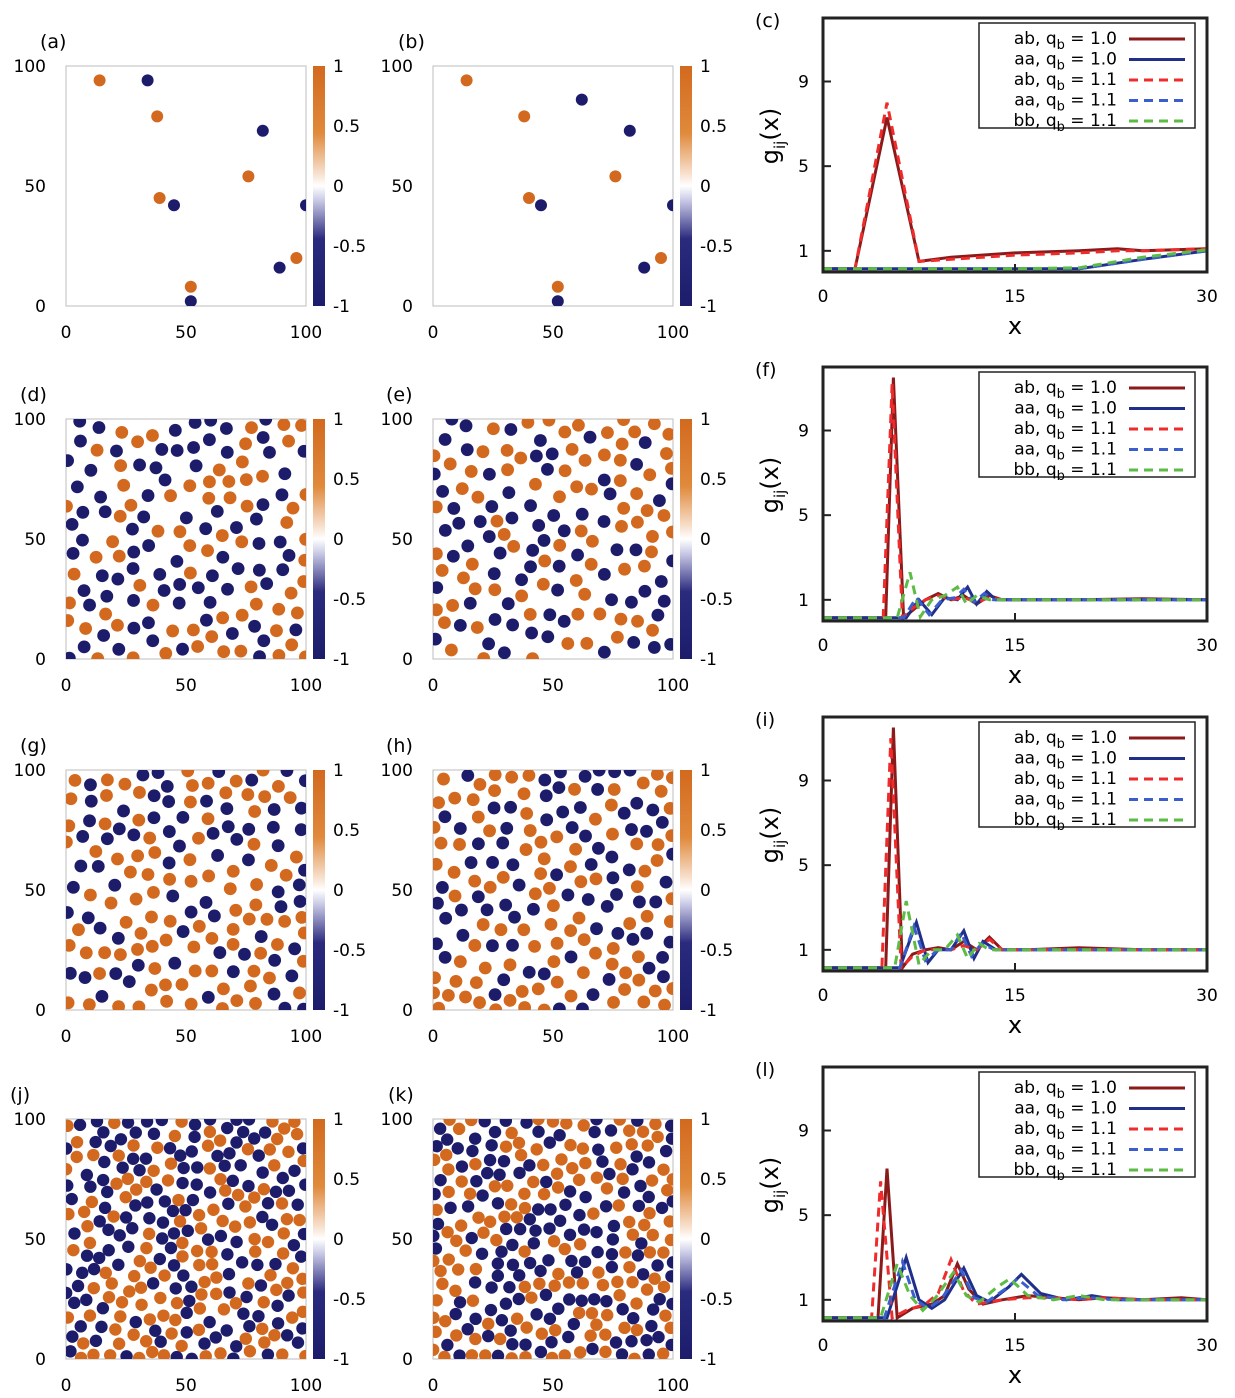 This screenshot has height=1398, width=1235. I want to click on map-panel: (a) 0 50 100 0 50 100 1 0.5 0 -0.5 -1, so click(190, 187).